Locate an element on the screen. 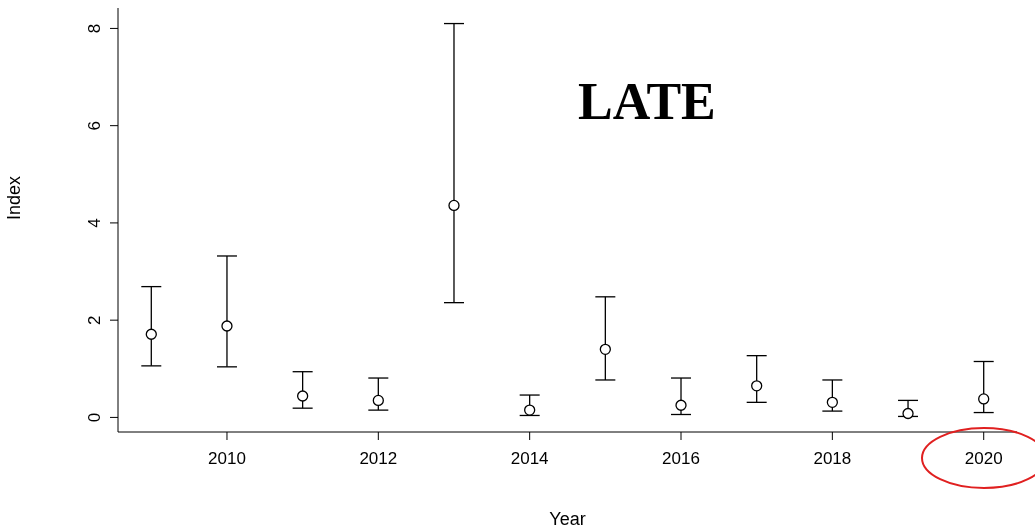 The image size is (1035, 525). y-axis-title: Index is located at coordinates (14, 197).